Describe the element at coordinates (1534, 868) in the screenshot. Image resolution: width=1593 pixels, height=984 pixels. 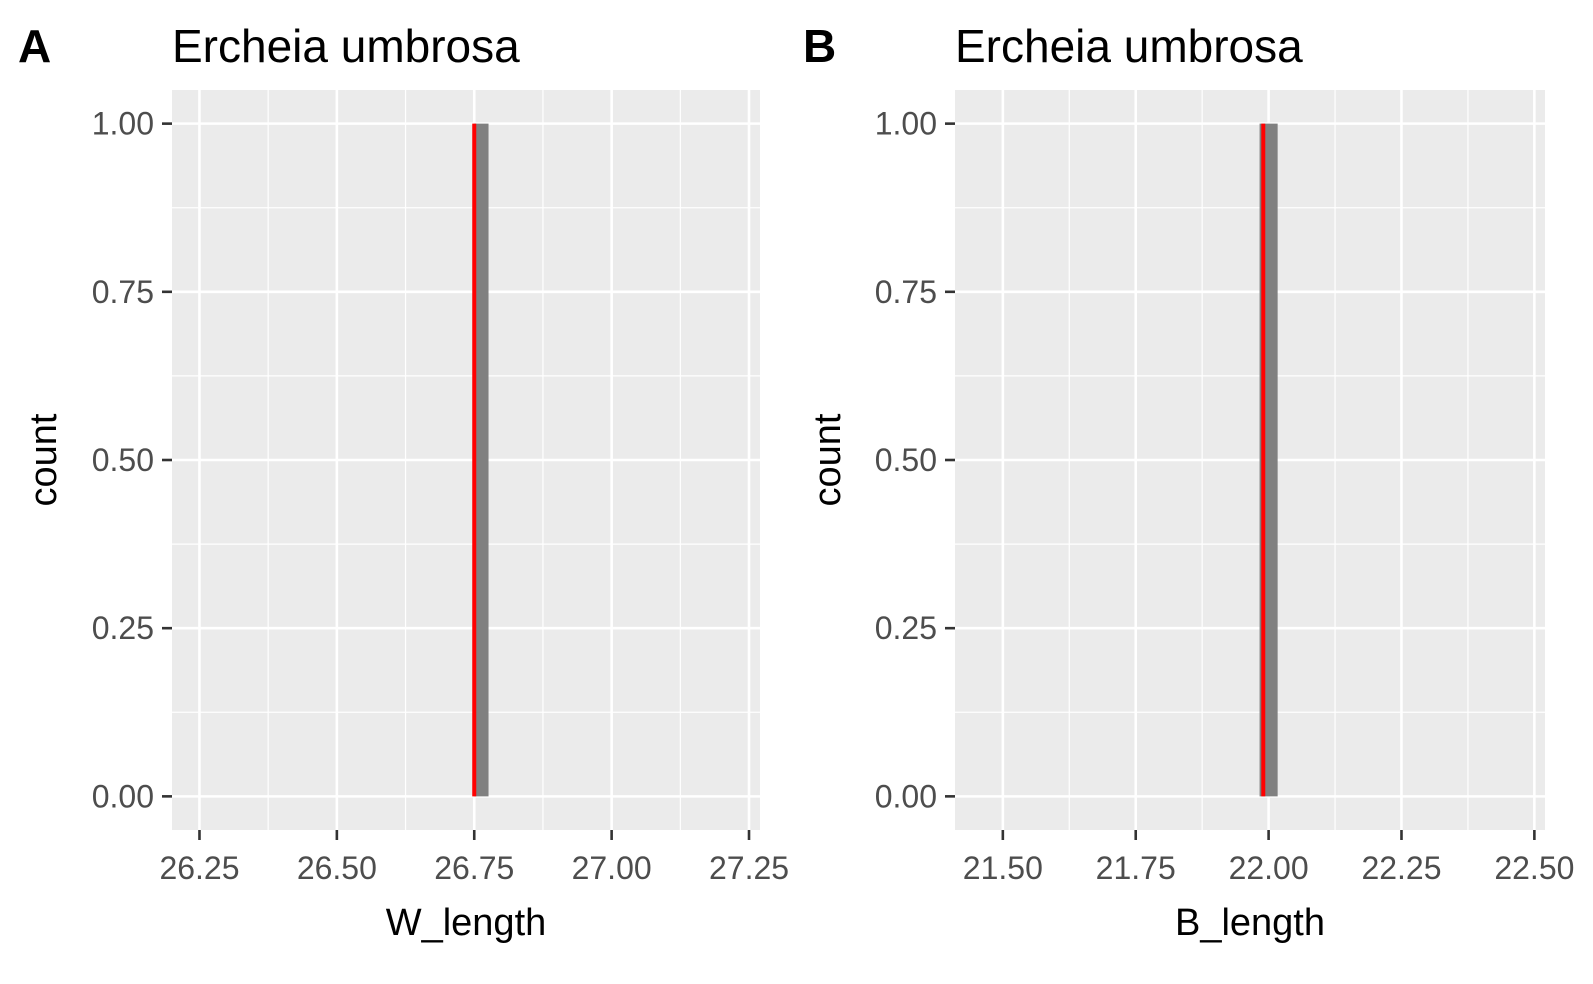
I see `x-tick-label: 22.50` at that location.